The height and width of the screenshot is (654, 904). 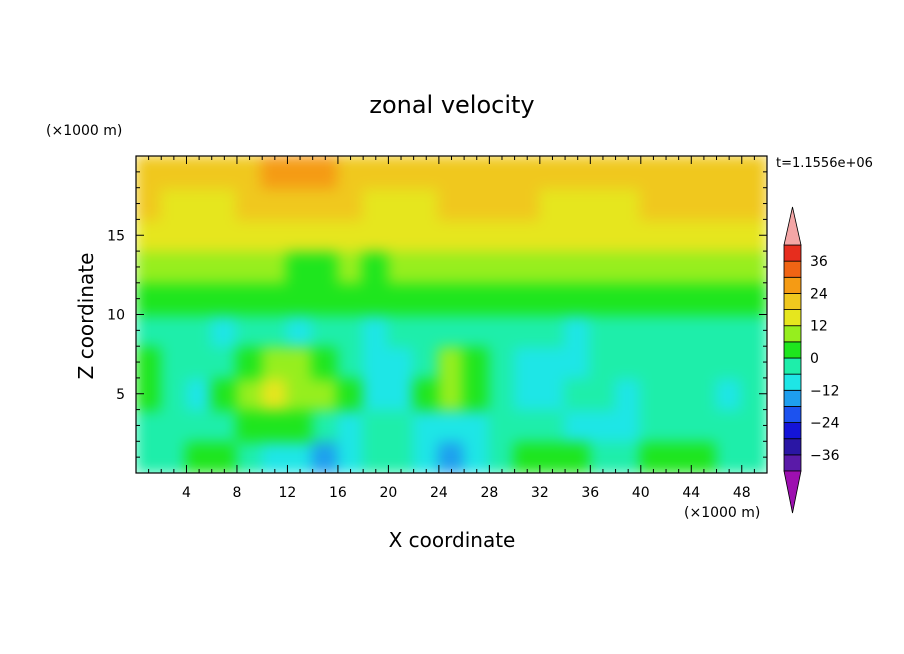 I want to click on x-tick-label: 28, so click(x=489, y=493).